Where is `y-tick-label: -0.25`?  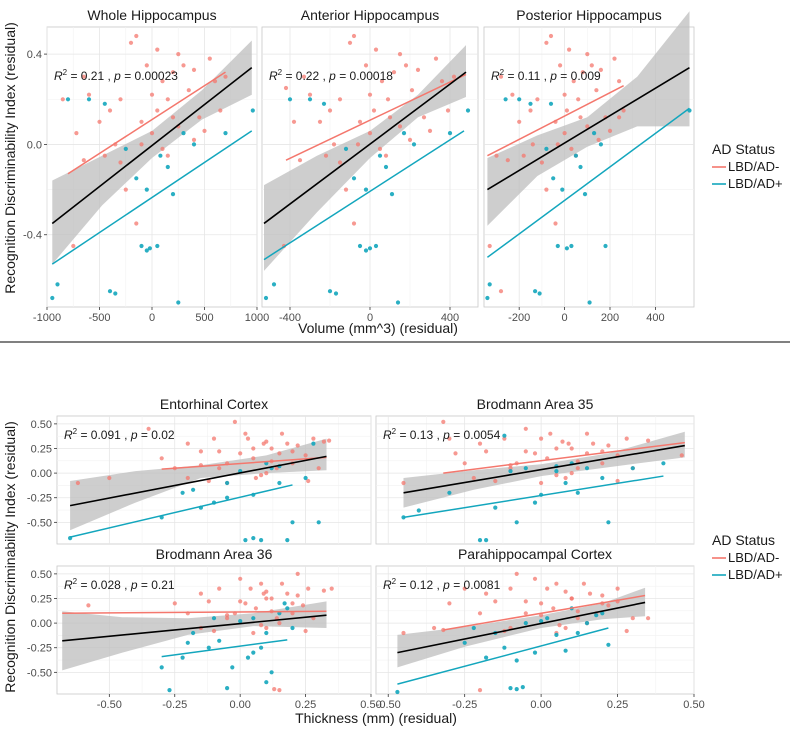 y-tick-label: -0.25 is located at coordinates (39, 649).